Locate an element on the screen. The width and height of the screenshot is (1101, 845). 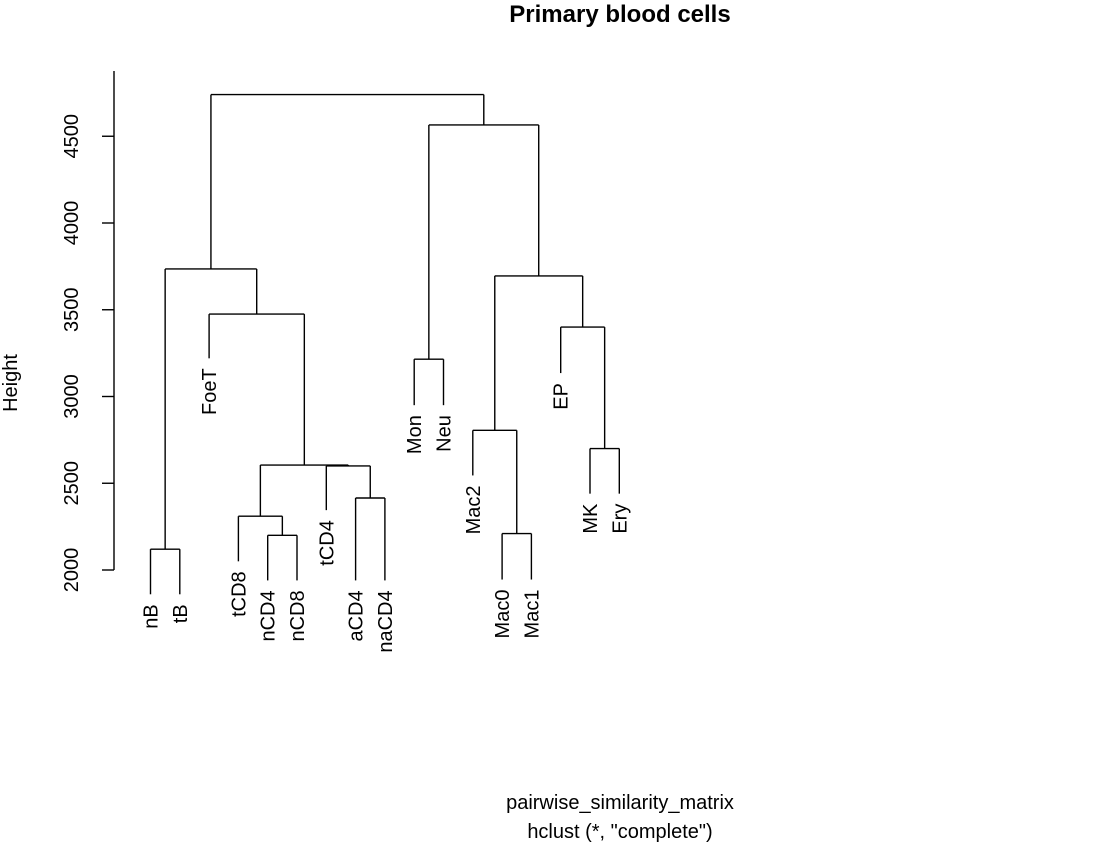
y-tick-label-4000: 4000 is located at coordinates (72, 223).